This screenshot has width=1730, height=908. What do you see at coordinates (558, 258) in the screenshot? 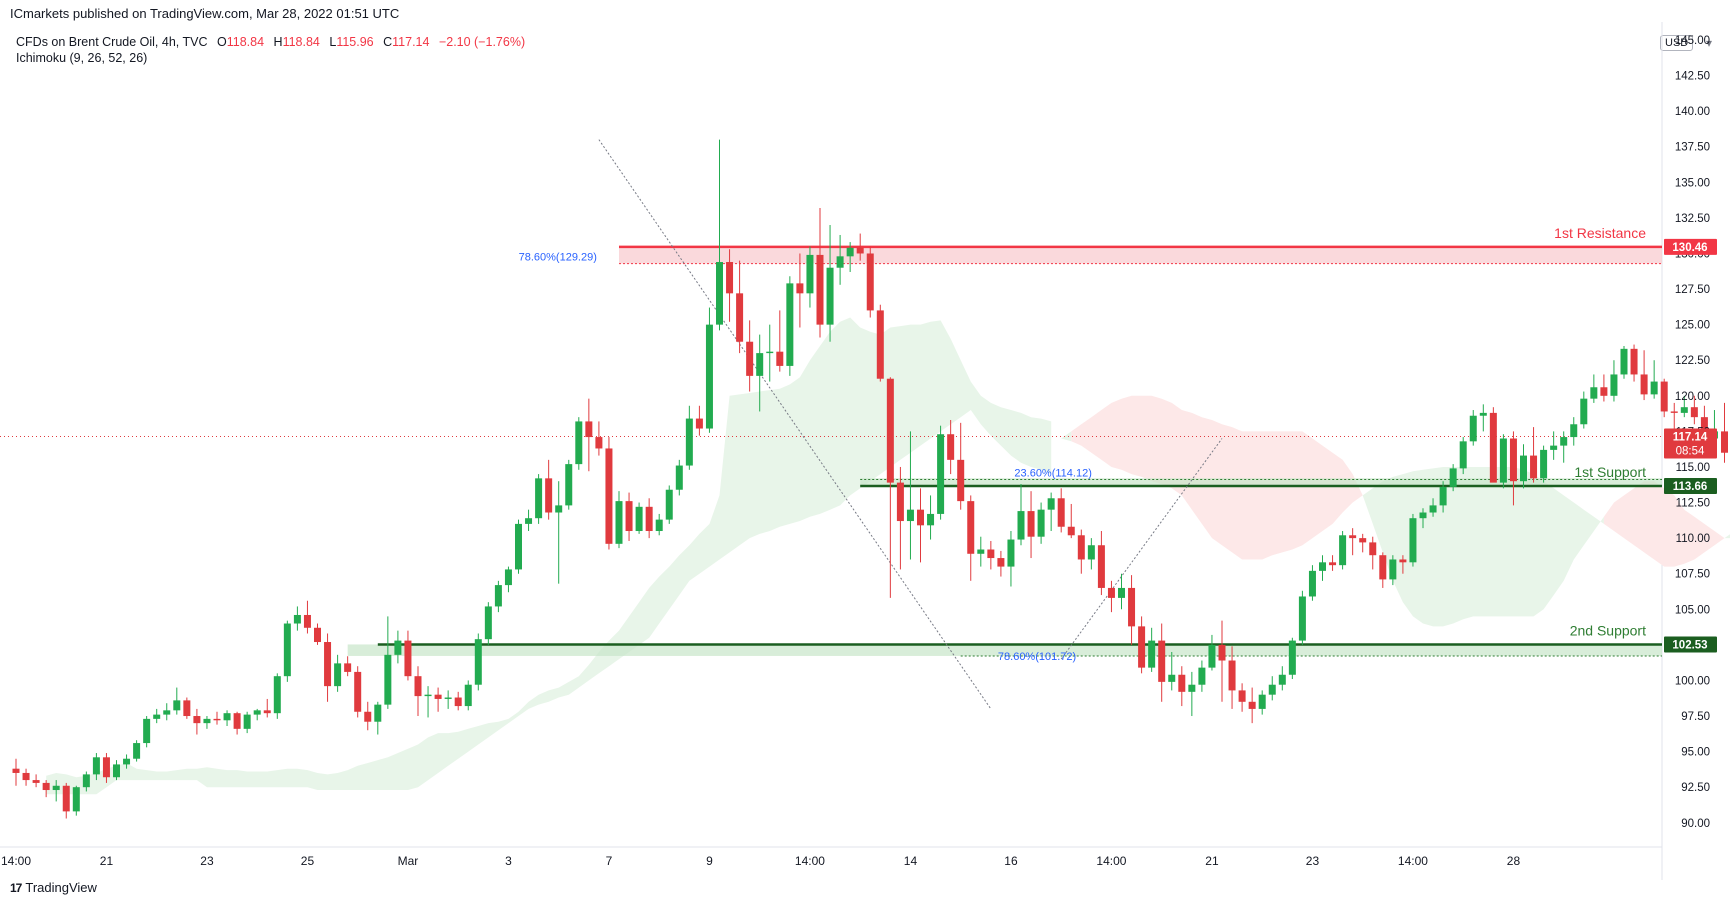
I see `fib-label-1: 78.60%(129.29)` at bounding box center [558, 258].